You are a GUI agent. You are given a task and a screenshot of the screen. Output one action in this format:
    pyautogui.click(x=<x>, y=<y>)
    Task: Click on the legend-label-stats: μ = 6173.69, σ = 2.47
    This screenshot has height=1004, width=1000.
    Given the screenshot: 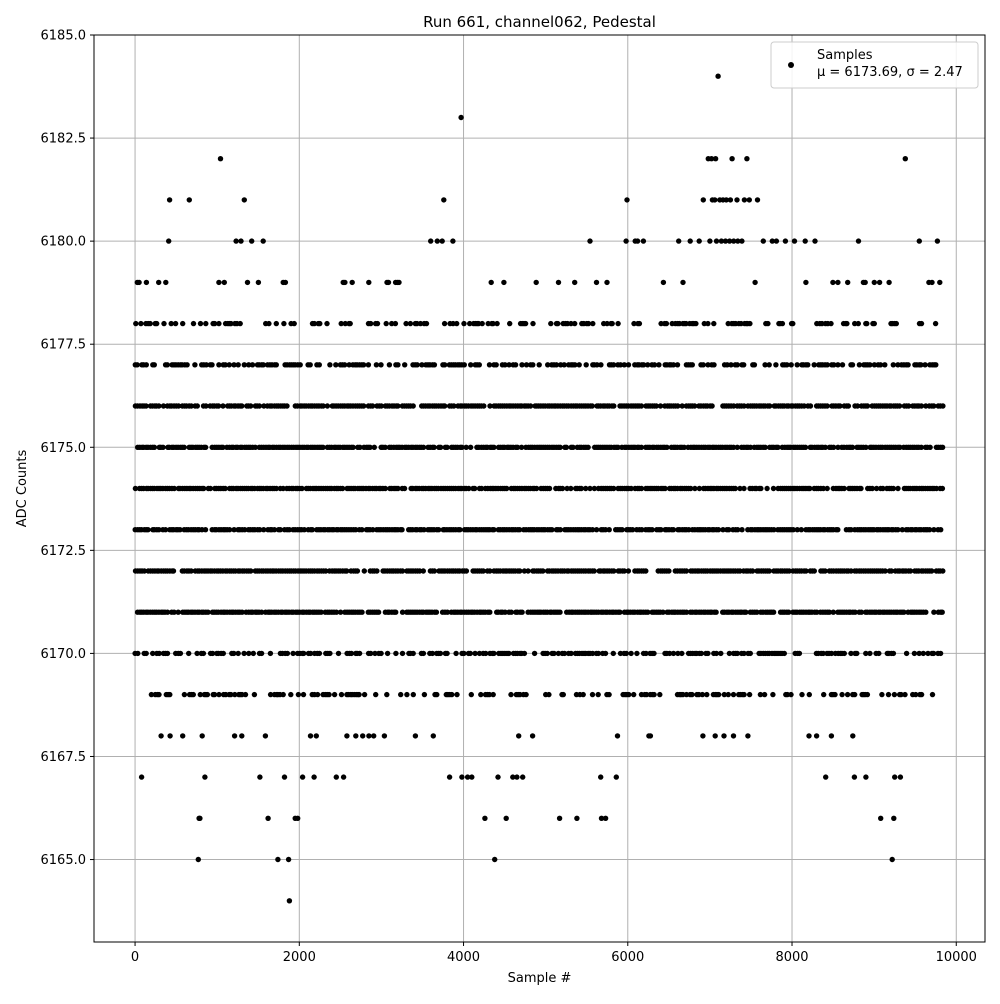 What is the action you would take?
    pyautogui.click(x=890, y=72)
    